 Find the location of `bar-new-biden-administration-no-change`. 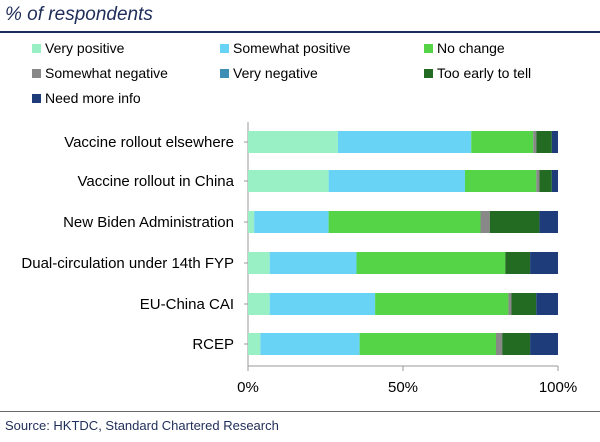

bar-new-biden-administration-no-change is located at coordinates (404, 222).